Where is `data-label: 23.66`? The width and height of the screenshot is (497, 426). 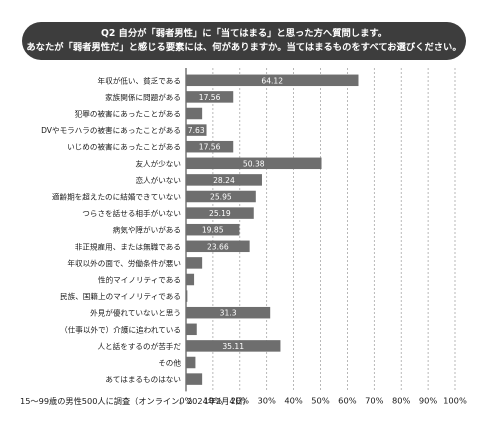
data-label: 23.66 is located at coordinates (218, 246).